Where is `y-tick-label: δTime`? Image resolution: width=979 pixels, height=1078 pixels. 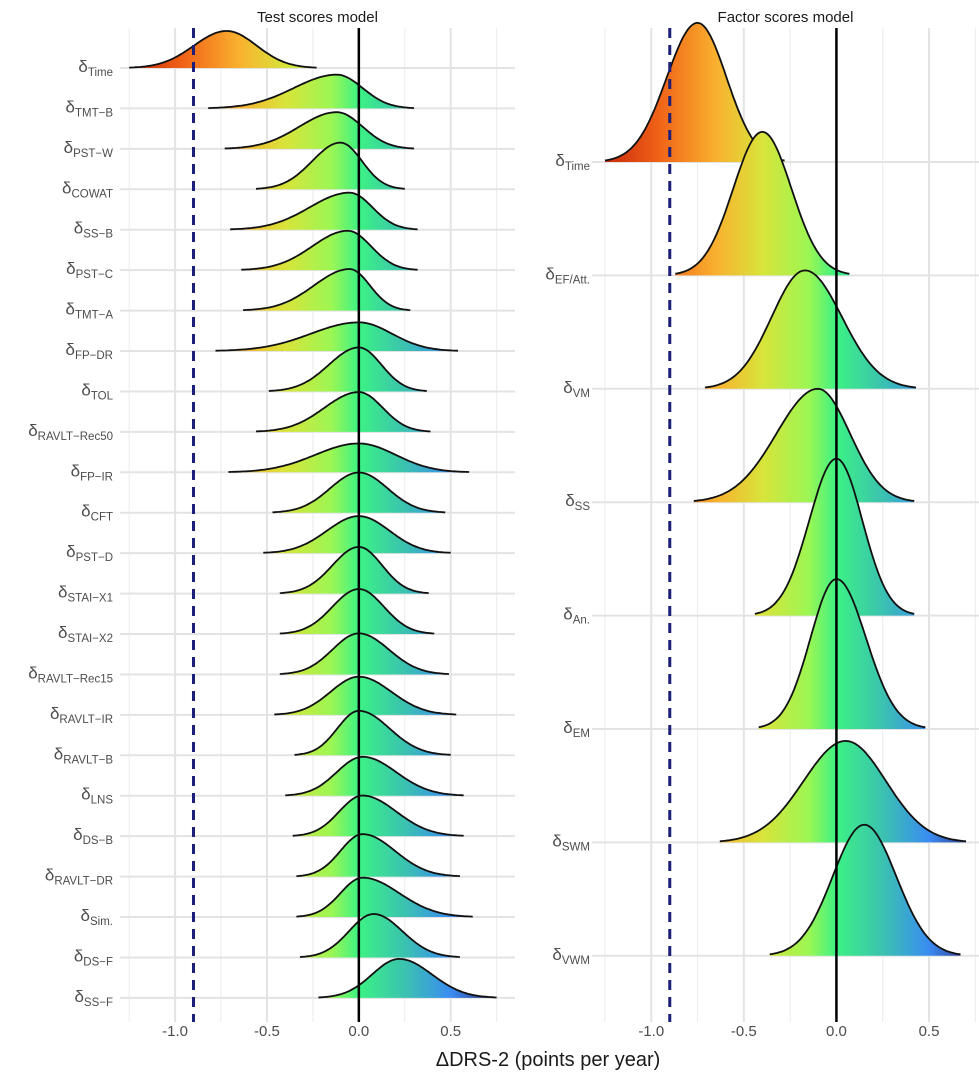
y-tick-label: δTime is located at coordinates (95, 68).